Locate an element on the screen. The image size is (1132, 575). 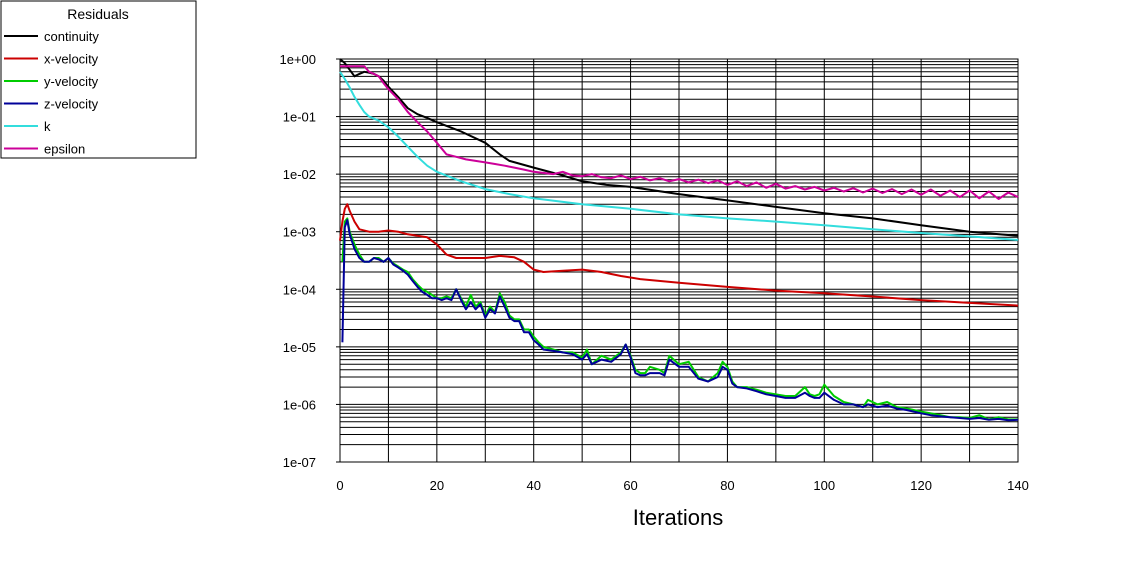
x-tick-label: 0 is located at coordinates (339, 485).